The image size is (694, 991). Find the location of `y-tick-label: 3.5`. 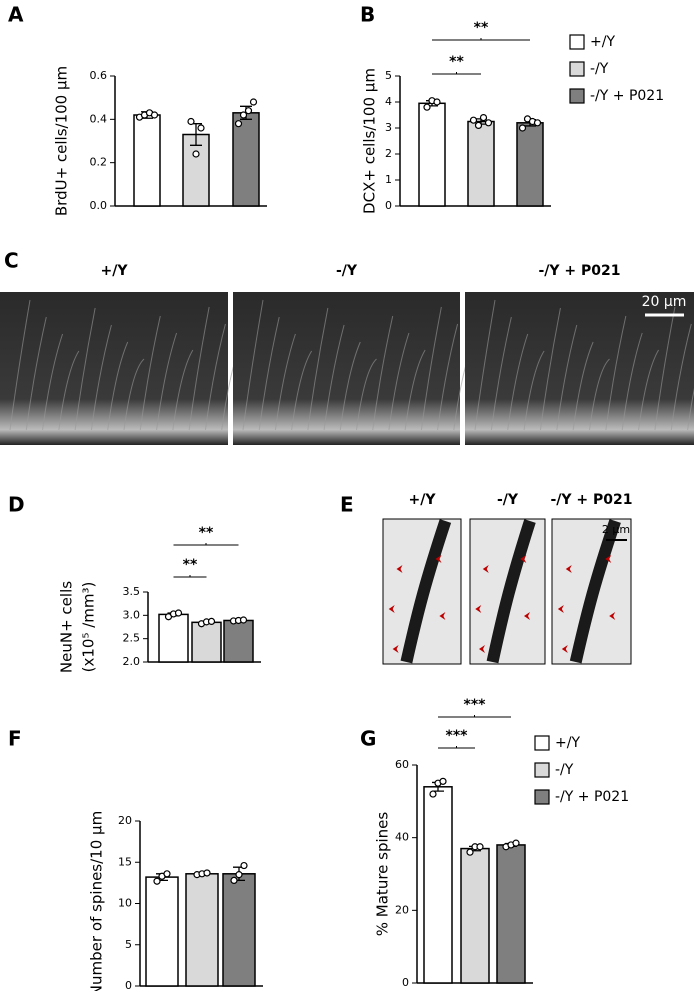

y-tick-label: 3.5 is located at coordinates (132, 591).